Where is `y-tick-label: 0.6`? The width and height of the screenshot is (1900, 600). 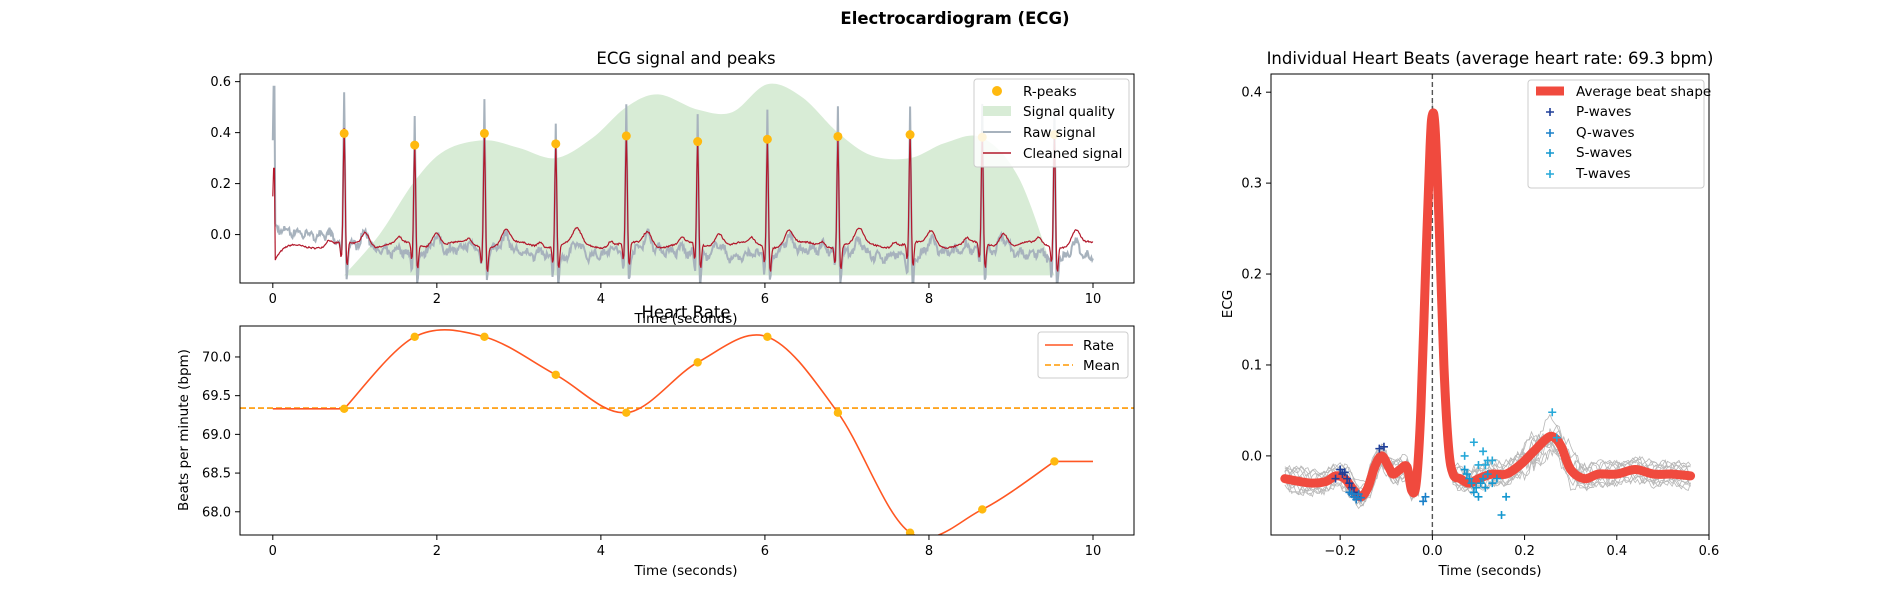
y-tick-label: 0.6 is located at coordinates (220, 82).